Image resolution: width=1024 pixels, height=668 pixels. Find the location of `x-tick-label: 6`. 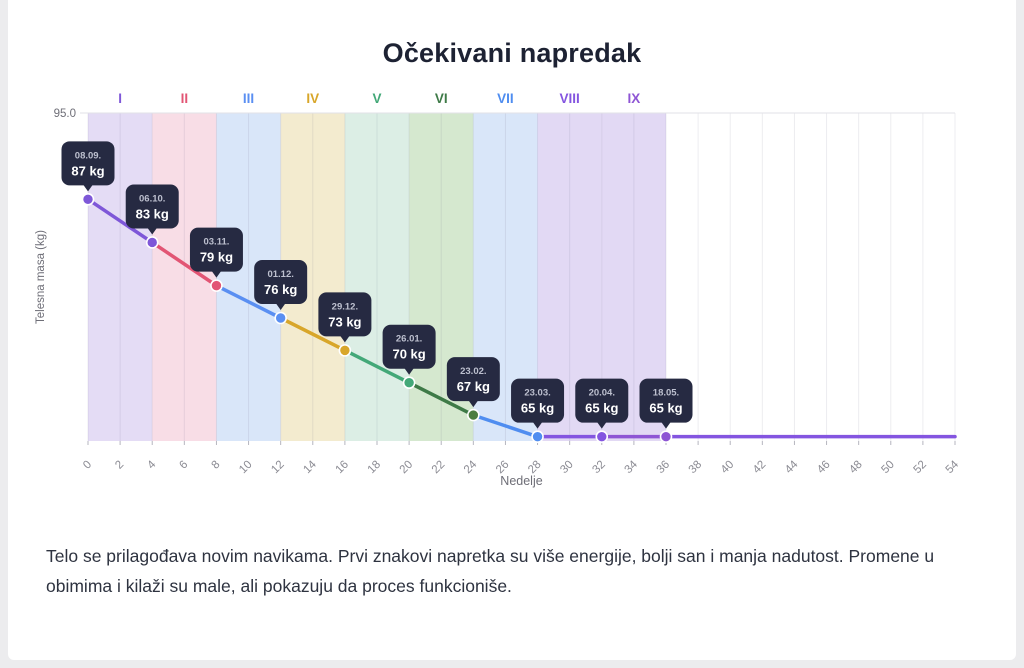

x-tick-label: 6 is located at coordinates (183, 465).